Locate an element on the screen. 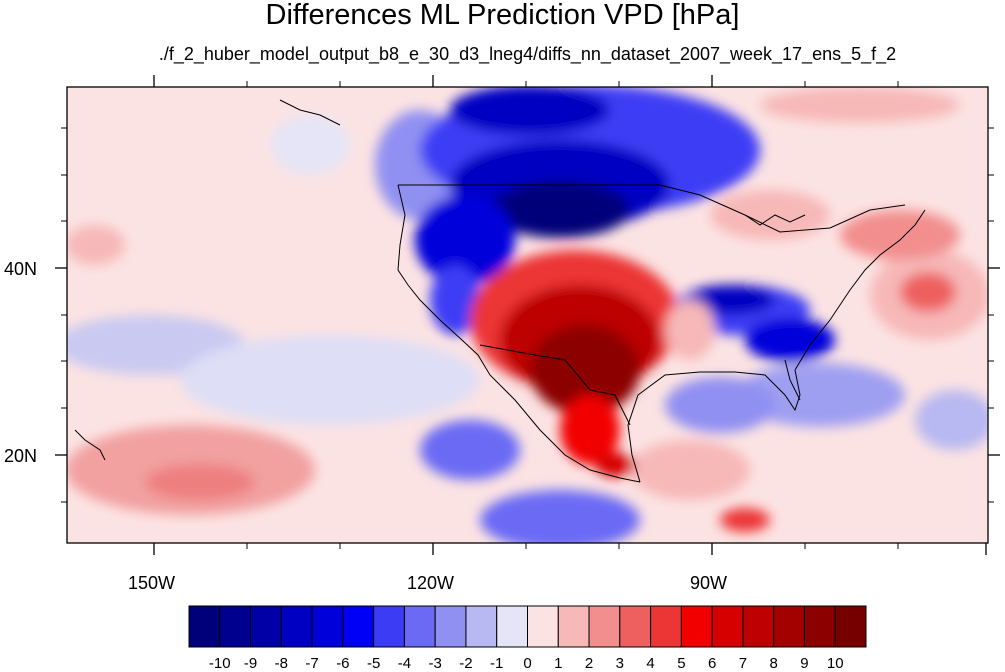 This screenshot has height=672, width=1005. colorbar-label: 6 is located at coordinates (712, 663).